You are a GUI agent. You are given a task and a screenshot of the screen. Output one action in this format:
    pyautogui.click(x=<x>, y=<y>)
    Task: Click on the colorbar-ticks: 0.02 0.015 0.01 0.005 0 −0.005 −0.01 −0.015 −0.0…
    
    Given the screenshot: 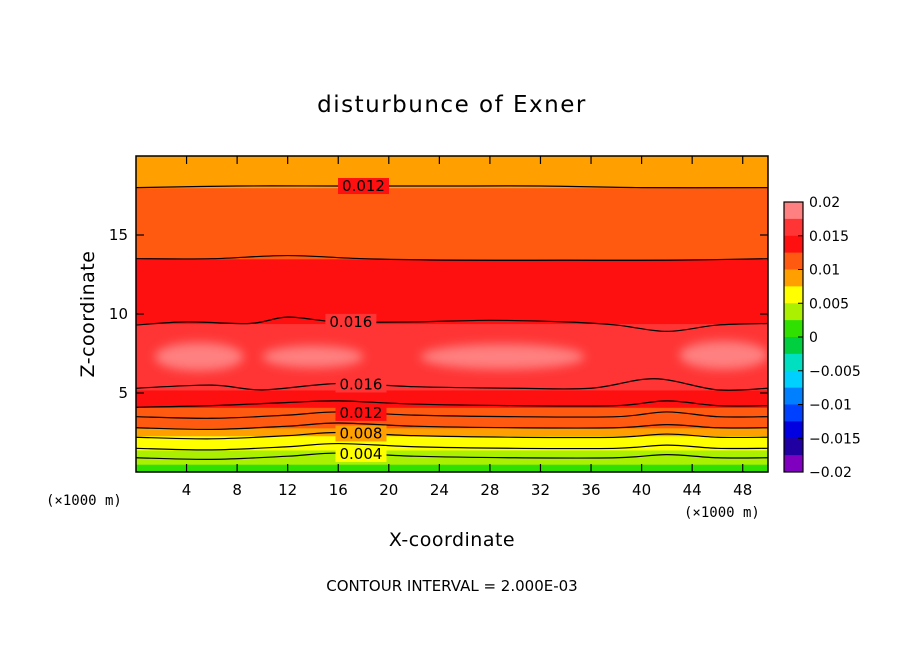 What is the action you would take?
    pyautogui.click(x=829, y=338)
    